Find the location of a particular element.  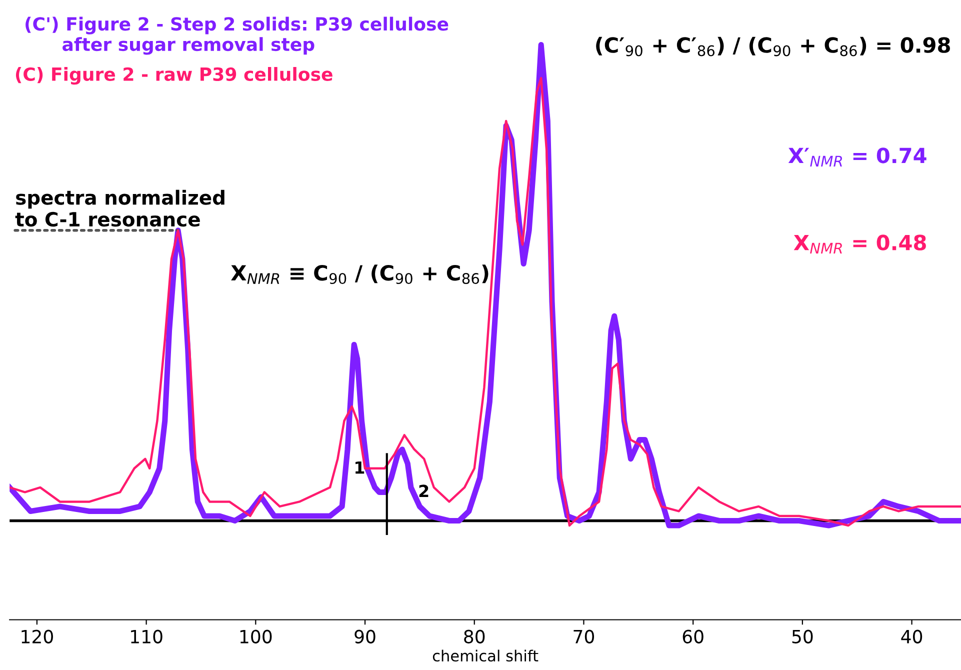

annotation: spectra normalized to C-1 resonance is located at coordinates (119, 208).